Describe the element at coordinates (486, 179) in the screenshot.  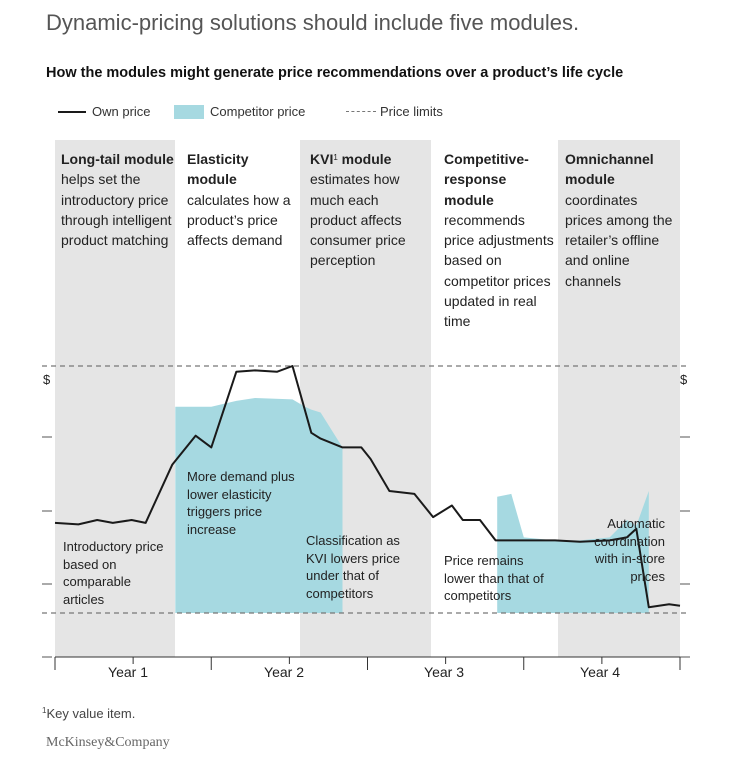
I see `module-competitive-response-title: Competitive-response module` at that location.